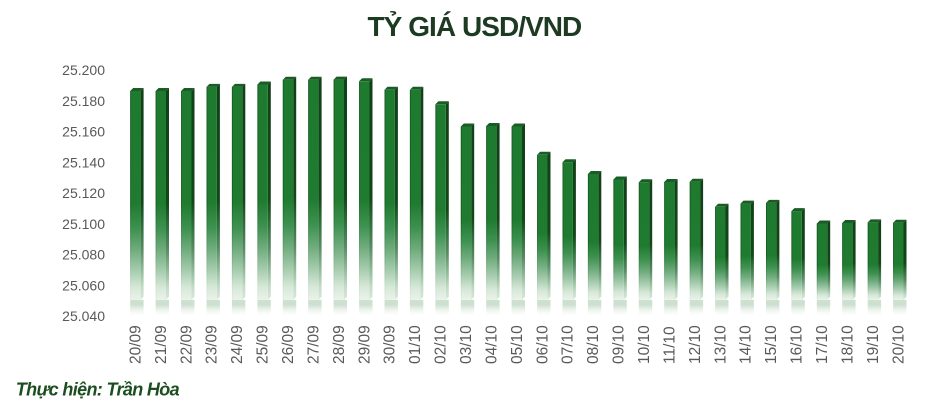 The image size is (931, 402). What do you see at coordinates (263, 344) in the screenshot?
I see `svg-text: 25/09` at bounding box center [263, 344].